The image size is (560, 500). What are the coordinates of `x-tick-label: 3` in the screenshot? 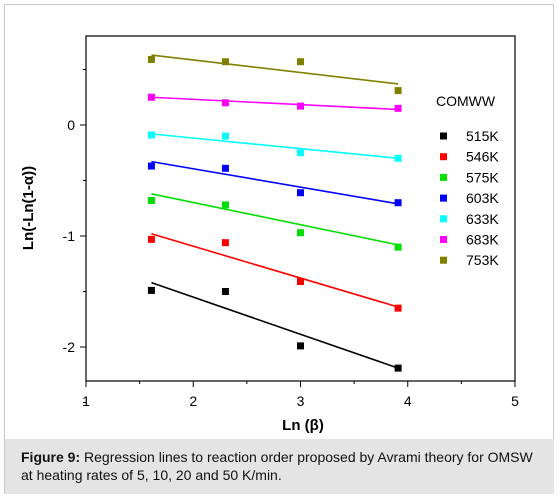 It's located at (301, 401).